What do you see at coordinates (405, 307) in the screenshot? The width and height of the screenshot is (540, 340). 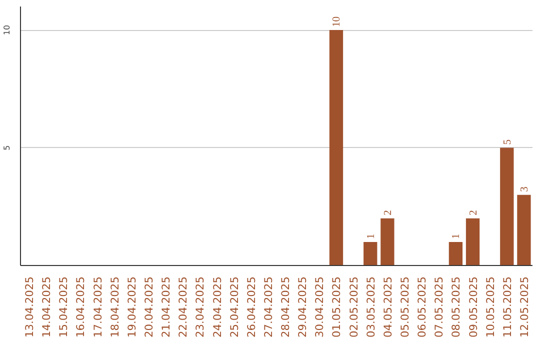 I see `x-tick-label: 05.05.2025` at bounding box center [405, 307].